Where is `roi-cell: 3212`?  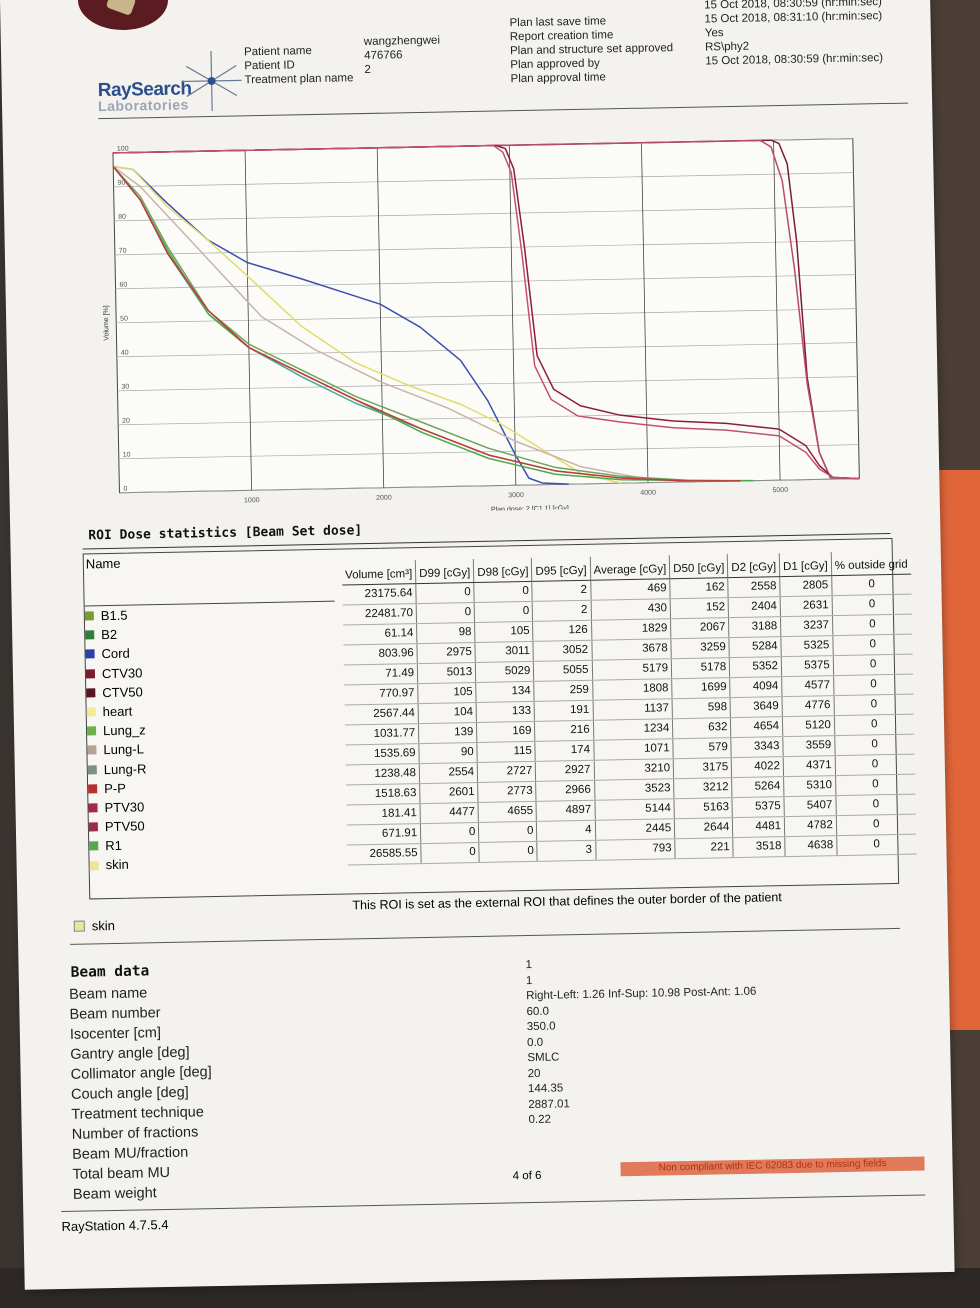 roi-cell: 3212 is located at coordinates (703, 788).